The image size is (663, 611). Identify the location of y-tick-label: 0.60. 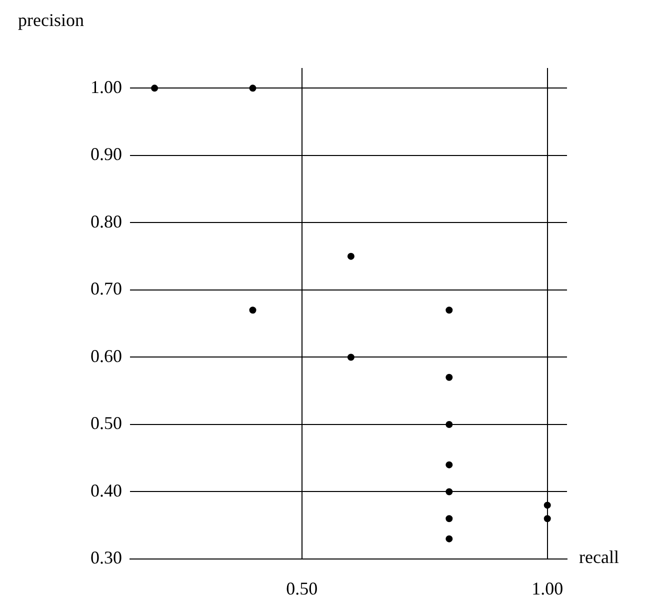
(106, 356).